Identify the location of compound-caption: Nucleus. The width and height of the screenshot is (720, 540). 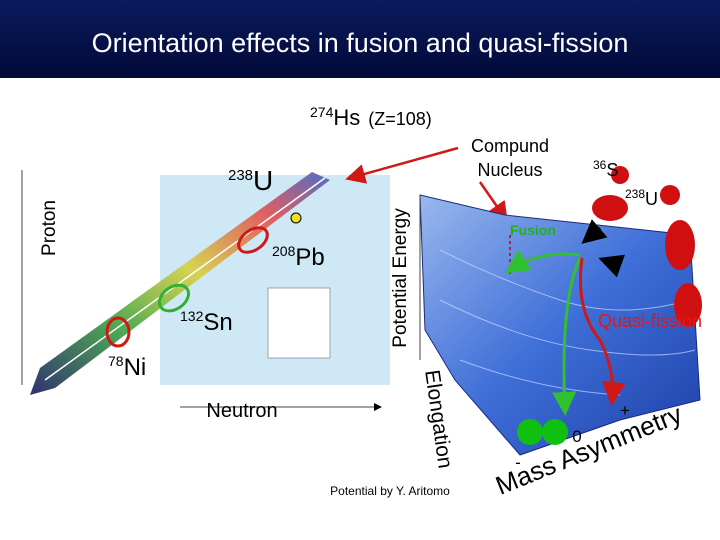
(509, 170).